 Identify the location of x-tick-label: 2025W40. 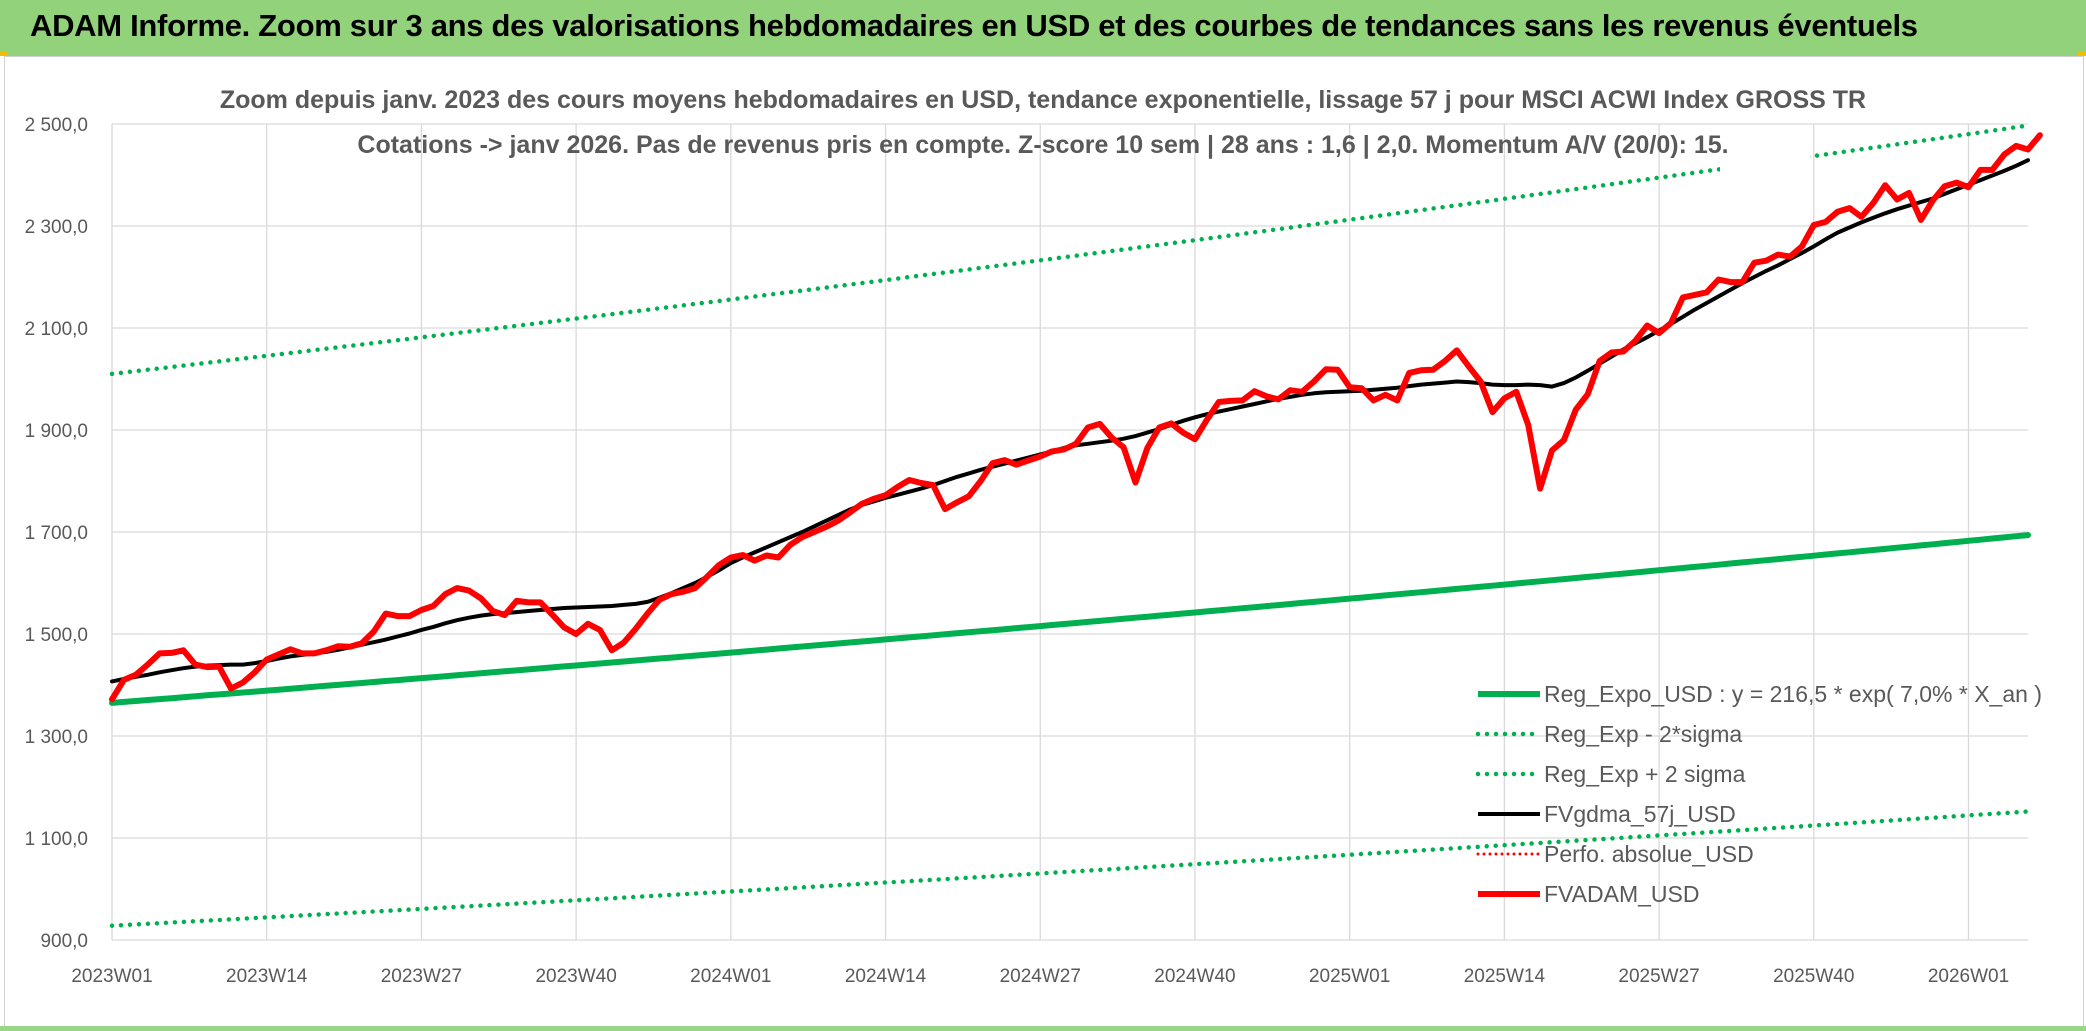
(1813, 976).